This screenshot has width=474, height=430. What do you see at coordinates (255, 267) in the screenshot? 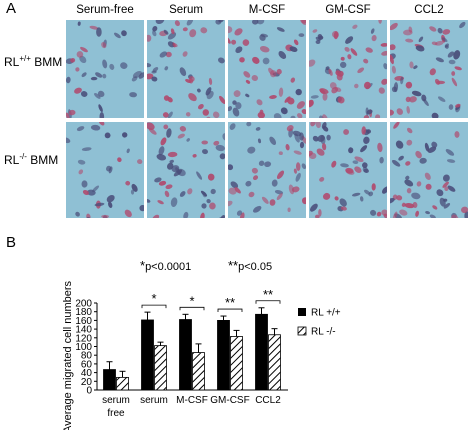
I see `significance-note-2-text: p<0.05` at bounding box center [255, 267].